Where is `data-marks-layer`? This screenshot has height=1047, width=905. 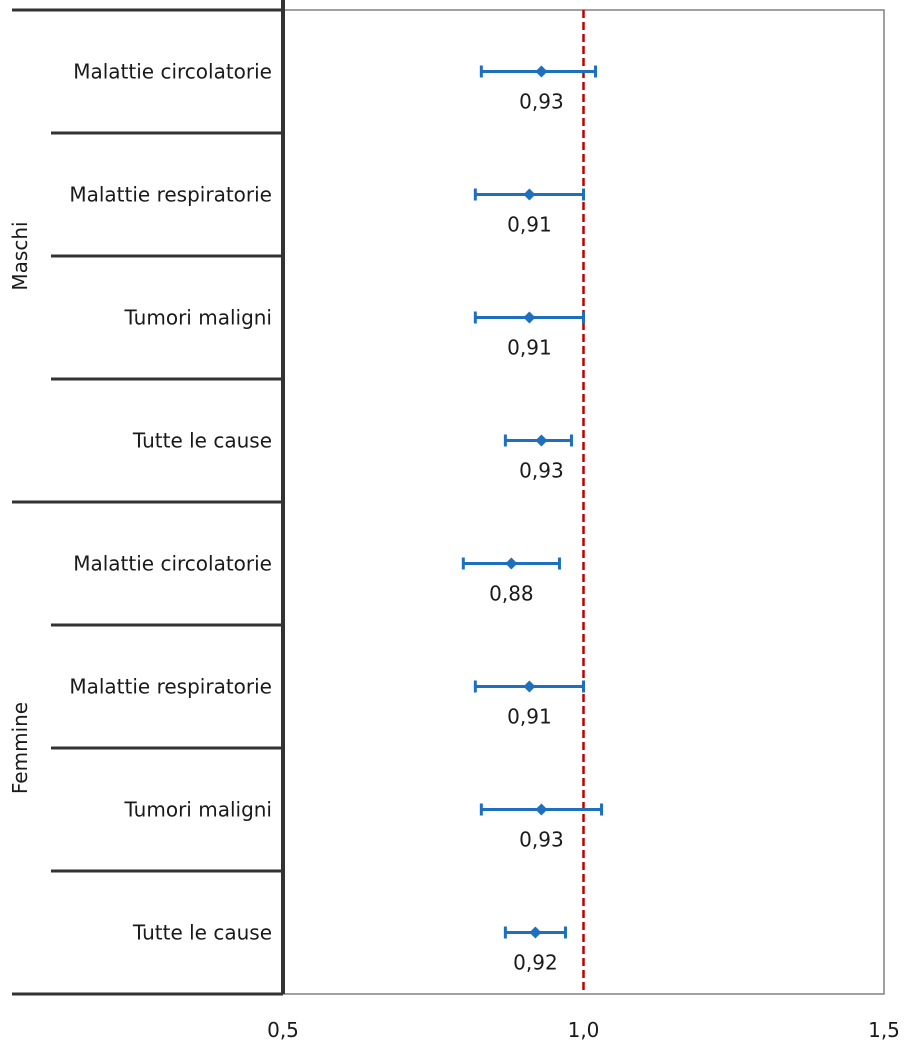 data-marks-layer is located at coordinates (532, 502).